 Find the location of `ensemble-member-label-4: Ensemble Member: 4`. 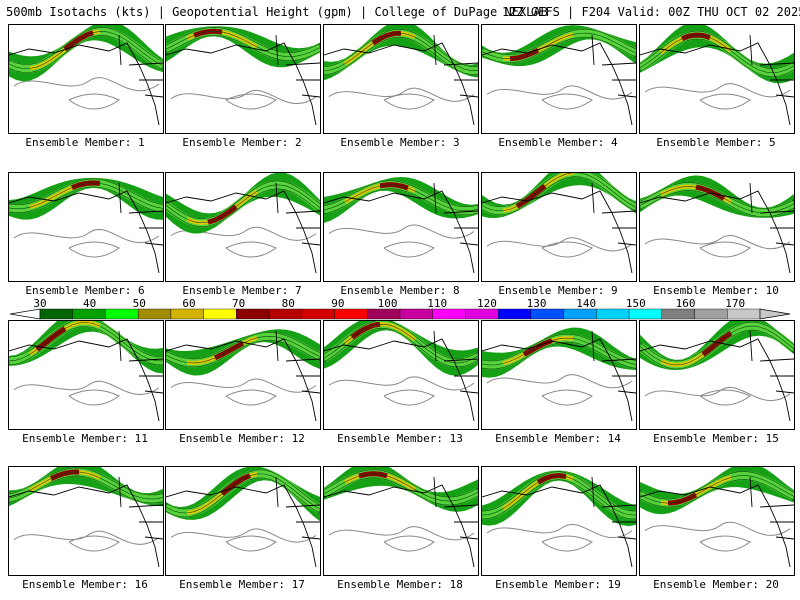

ensemble-member-label-4: Ensemble Member: 4 is located at coordinates (558, 142).